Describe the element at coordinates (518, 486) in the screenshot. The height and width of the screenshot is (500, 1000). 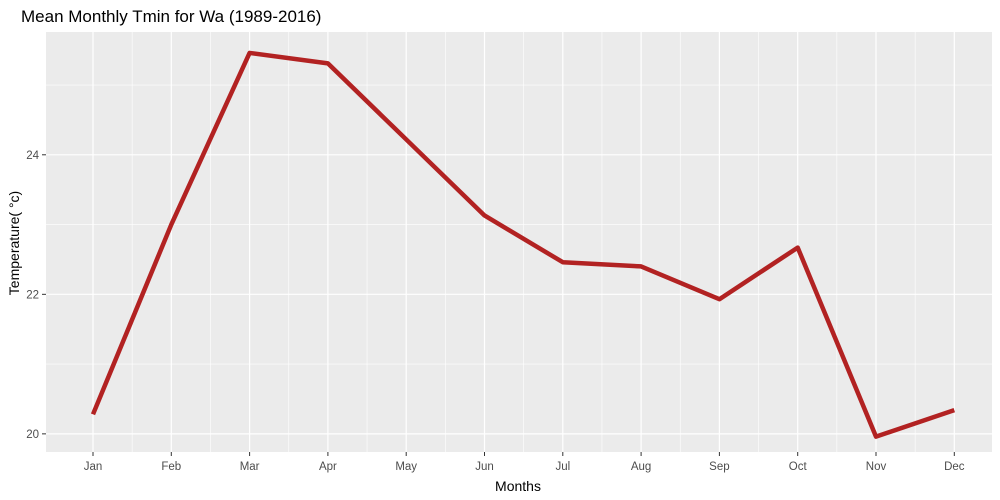
I see `x-axis-label: Months` at that location.